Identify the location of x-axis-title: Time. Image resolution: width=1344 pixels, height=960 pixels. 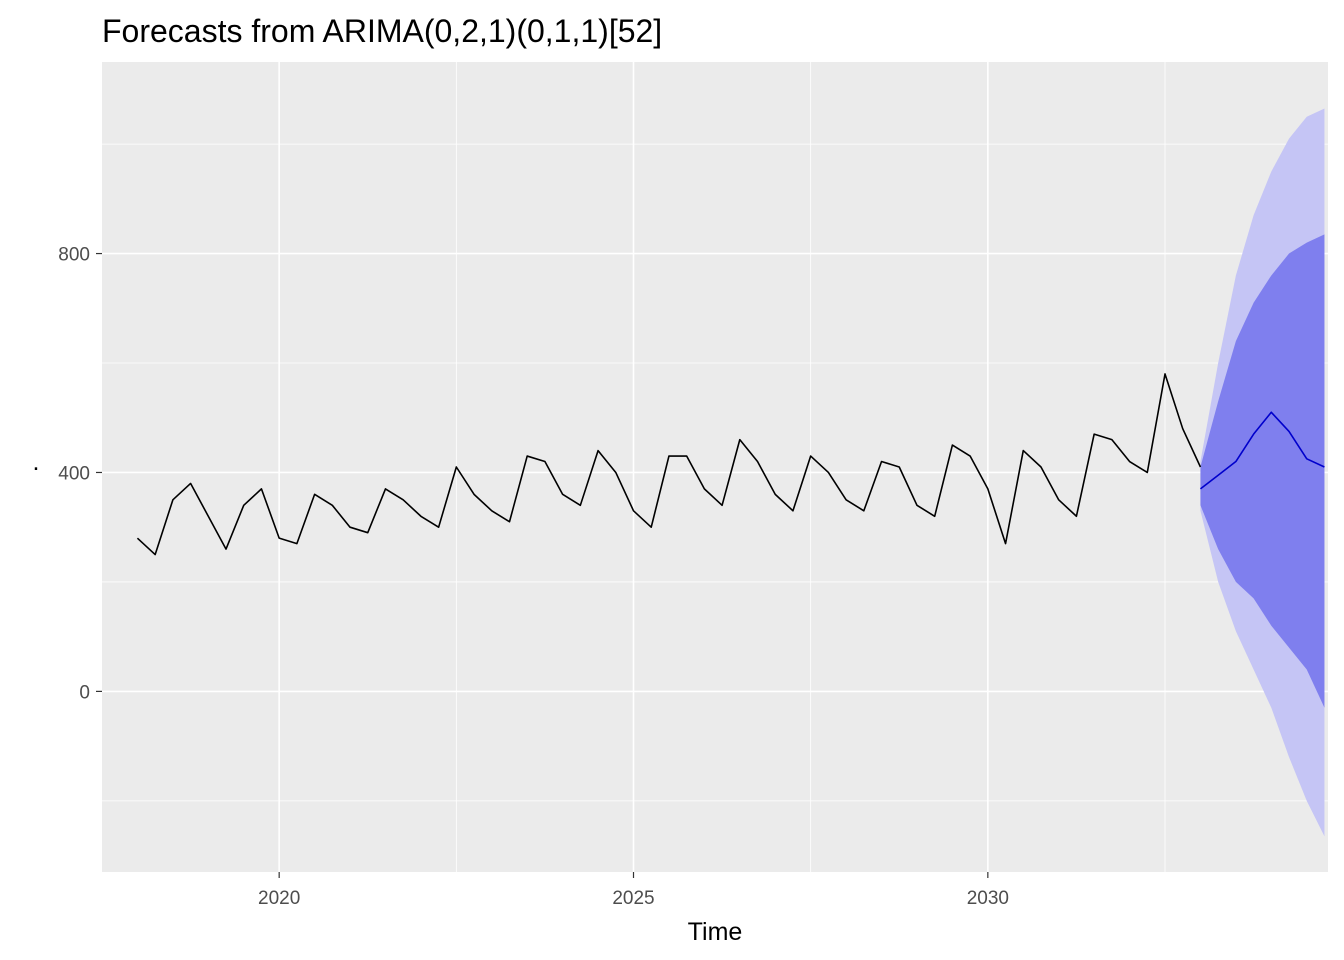
(715, 932).